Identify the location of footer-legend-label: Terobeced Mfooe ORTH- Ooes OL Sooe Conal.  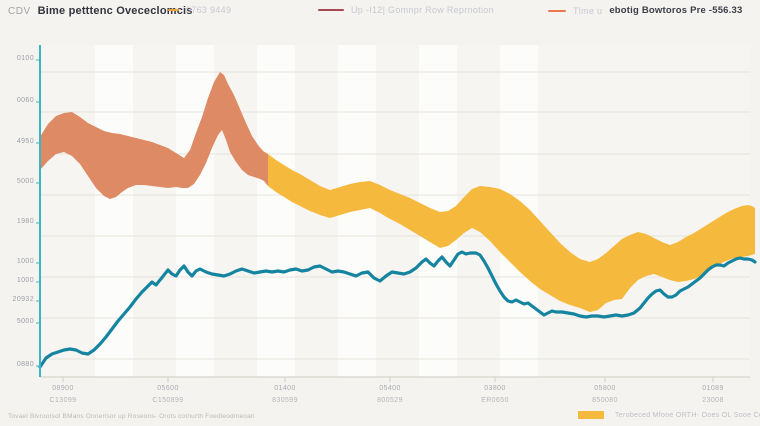
(687, 415).